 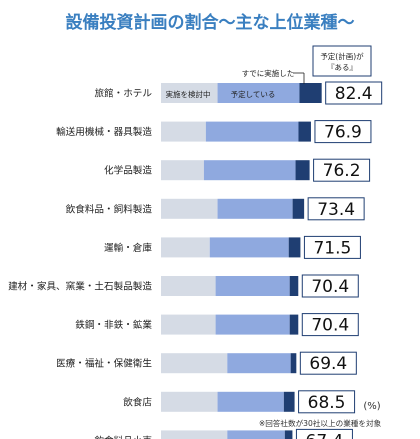 What do you see at coordinates (104, 364) in the screenshot?
I see `category-label: 医療・福祉・保健衛生` at bounding box center [104, 364].